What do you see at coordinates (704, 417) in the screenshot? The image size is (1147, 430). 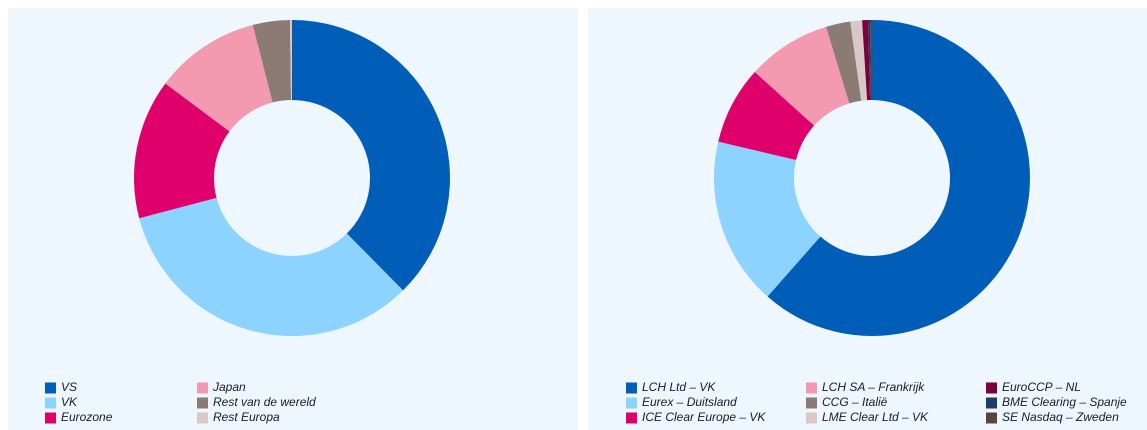 I see `legend-label: ICE Clear Europe – VK` at bounding box center [704, 417].